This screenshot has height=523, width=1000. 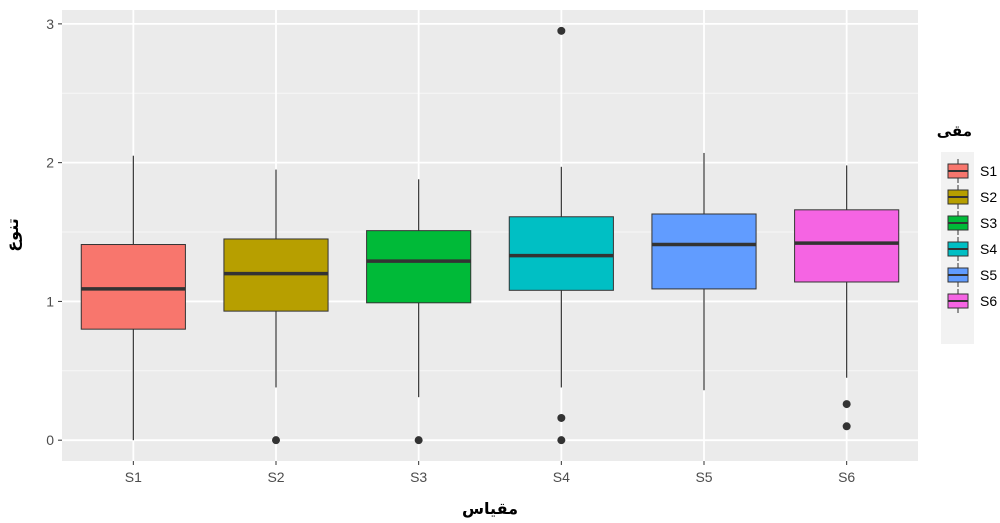 What do you see at coordinates (133, 477) in the screenshot?
I see `x-tick-label: S1` at bounding box center [133, 477].